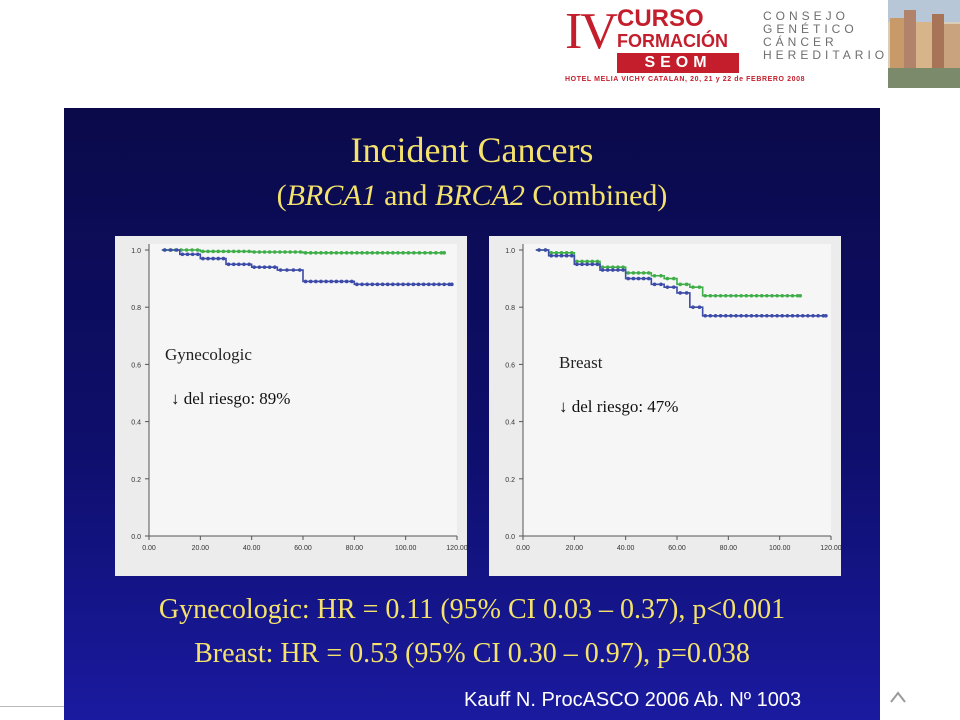  What do you see at coordinates (581, 362) in the screenshot?
I see `chart-panel-label: Breast` at bounding box center [581, 362].